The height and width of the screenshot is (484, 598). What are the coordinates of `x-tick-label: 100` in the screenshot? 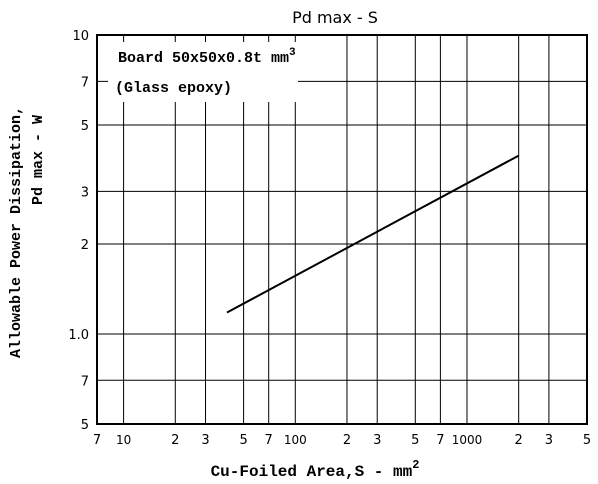 It's located at (295, 440).